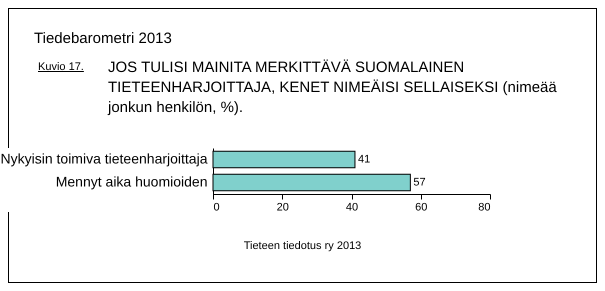 This screenshot has height=291, width=605. What do you see at coordinates (352, 208) in the screenshot?
I see `x-tick-label: 40` at bounding box center [352, 208].